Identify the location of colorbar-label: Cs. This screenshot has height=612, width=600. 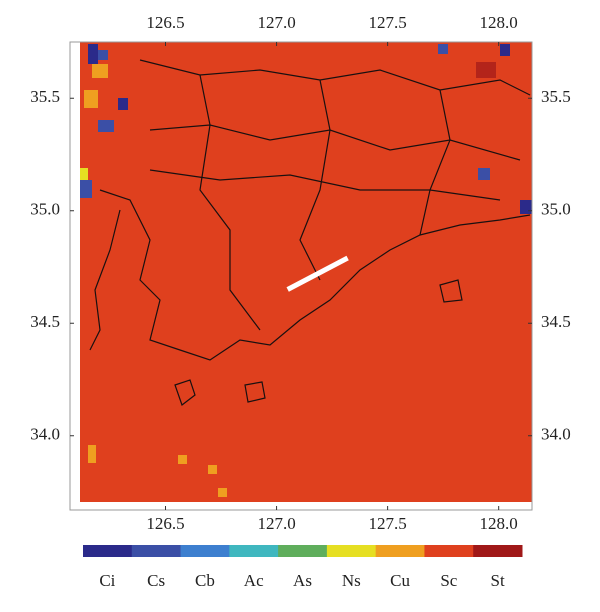
(156, 580).